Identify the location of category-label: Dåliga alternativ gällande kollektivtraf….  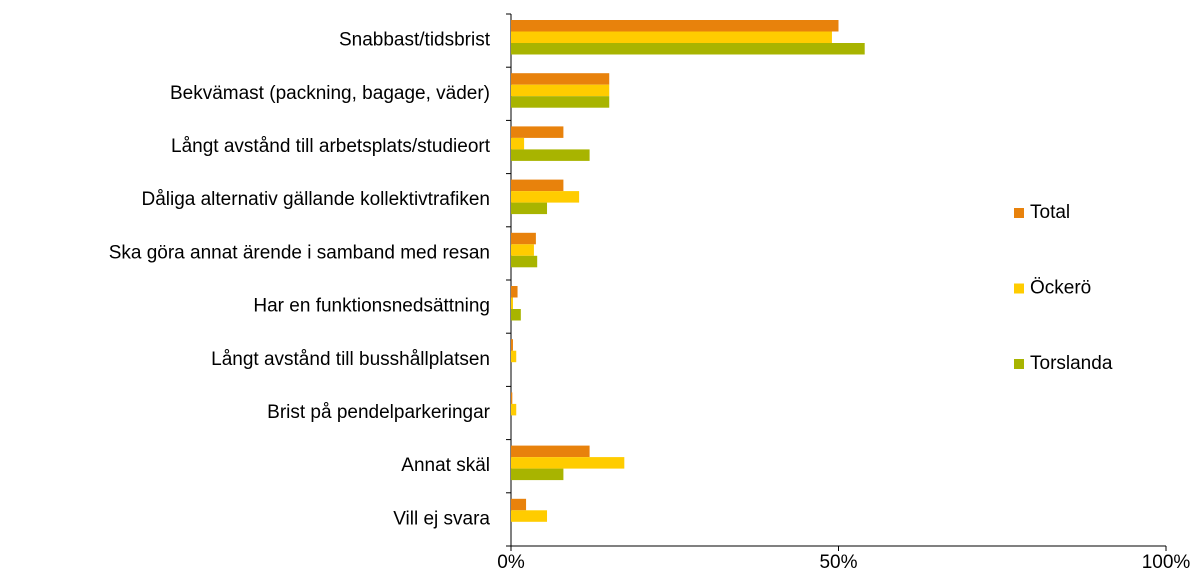
(315, 199).